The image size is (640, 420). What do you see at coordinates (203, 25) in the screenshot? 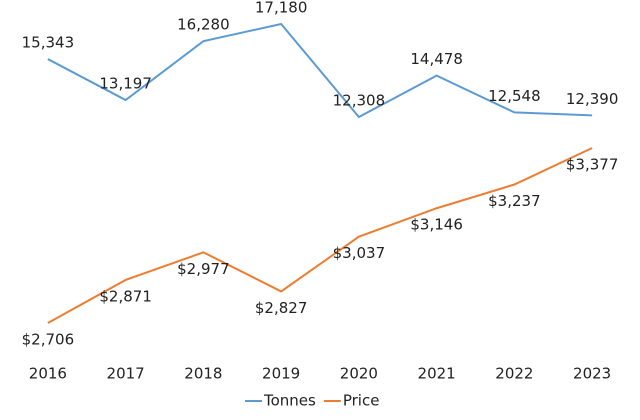
I see `data-label: 16,280` at bounding box center [203, 25].